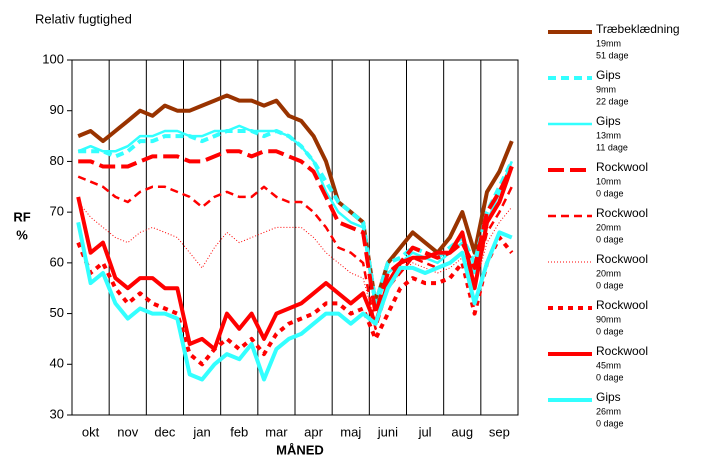 The height and width of the screenshot is (459, 704). What do you see at coordinates (57, 363) in the screenshot?
I see `y-tick-label: 40` at bounding box center [57, 363].